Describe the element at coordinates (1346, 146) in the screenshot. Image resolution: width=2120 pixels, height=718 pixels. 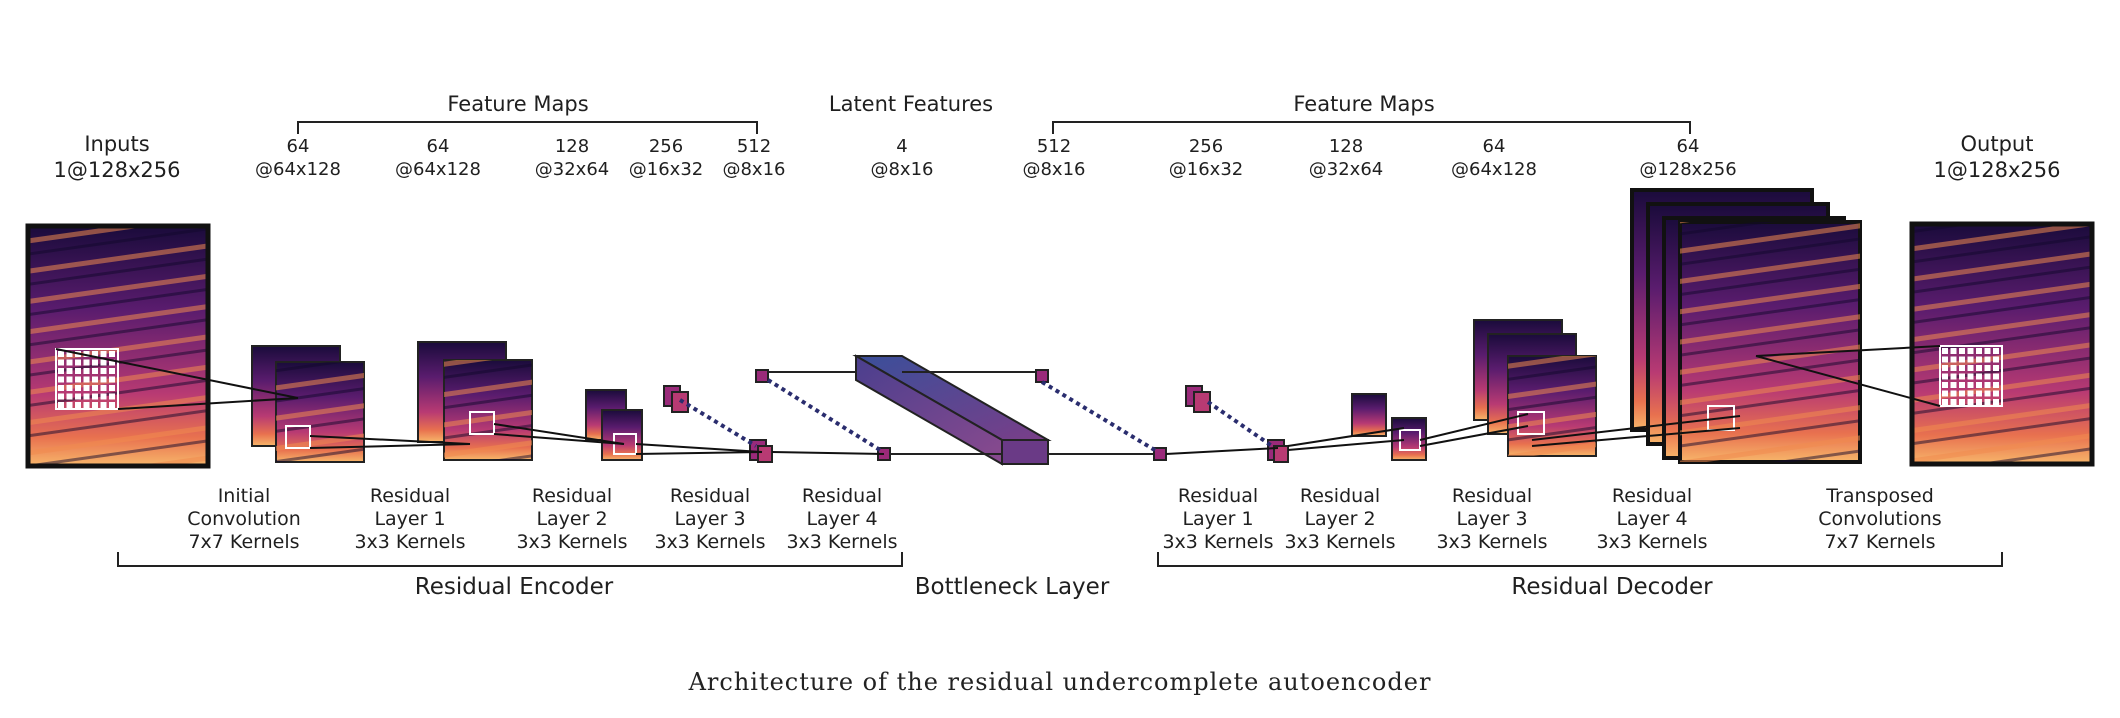
I see `decoder-dim-ch: 128` at that location.